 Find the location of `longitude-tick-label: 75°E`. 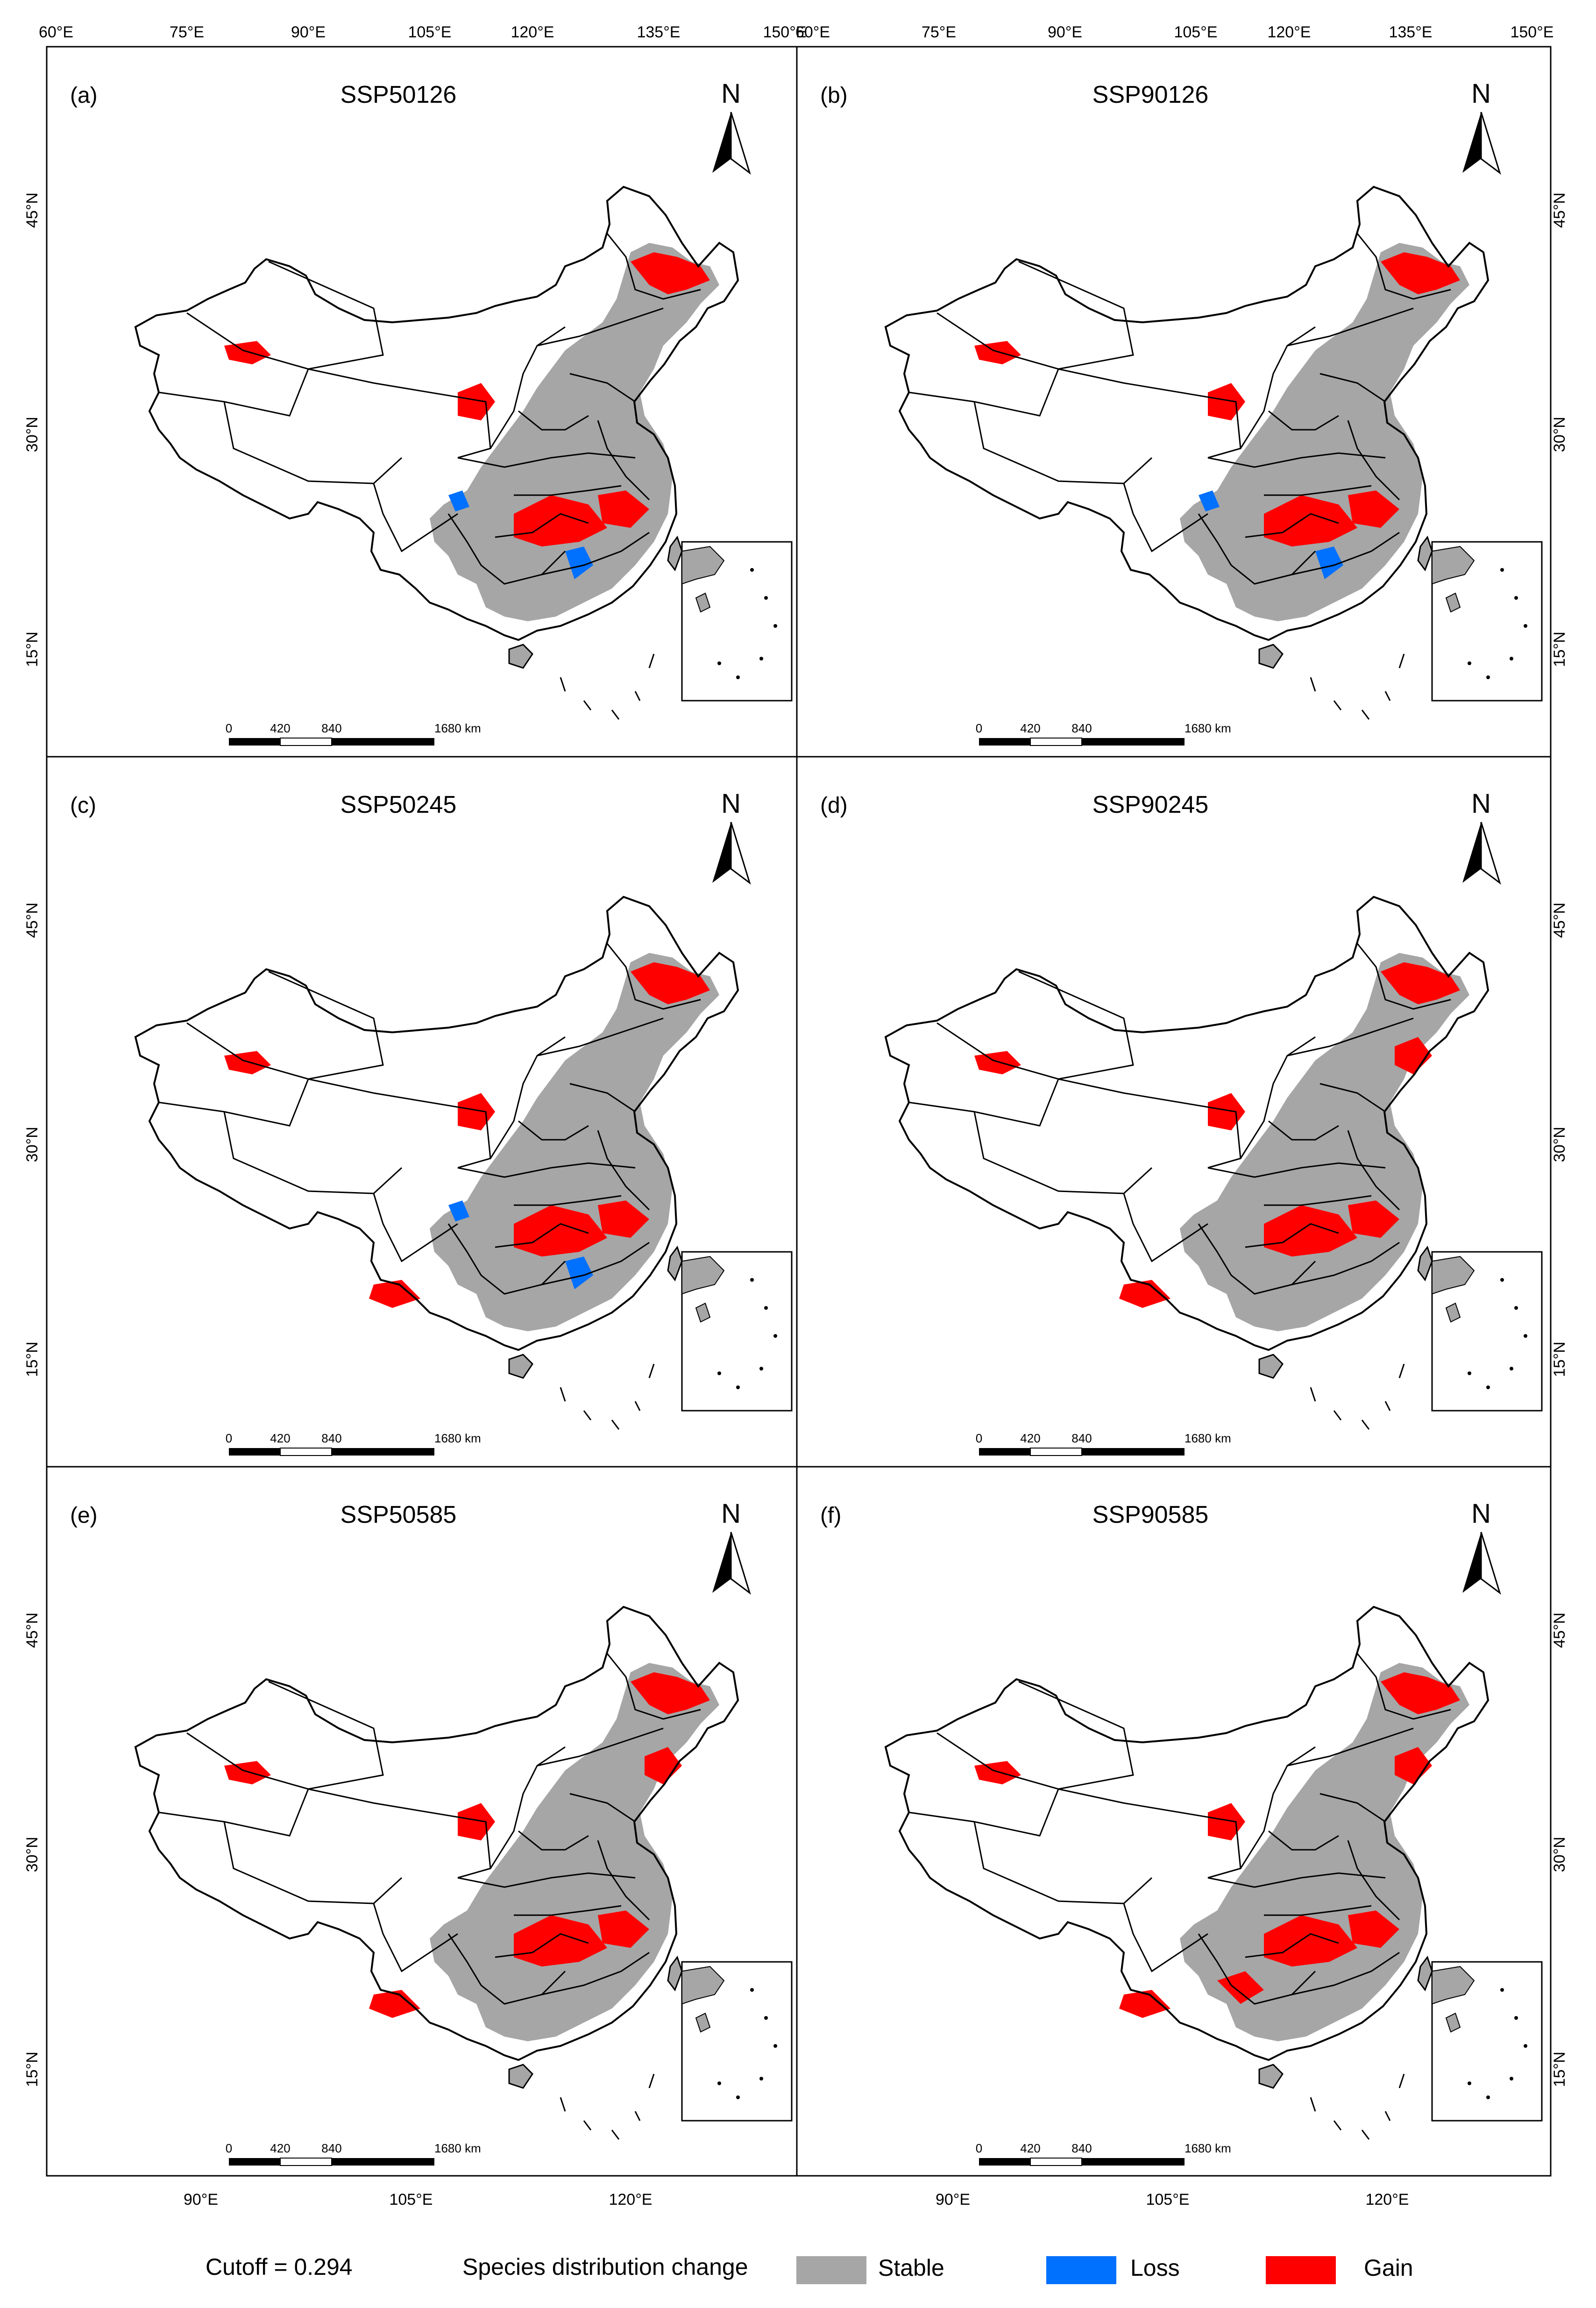

longitude-tick-label: 75°E is located at coordinates (939, 32).